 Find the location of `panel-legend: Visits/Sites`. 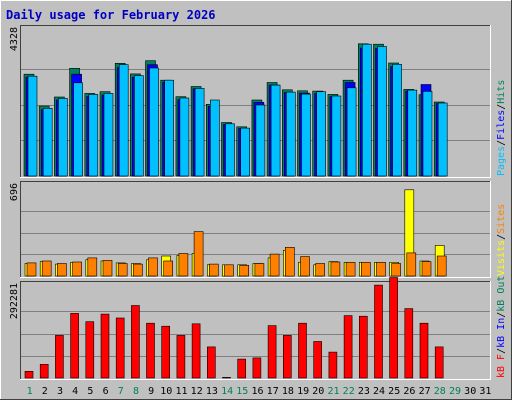

panel-legend: Visits/Sites is located at coordinates (501, 240).